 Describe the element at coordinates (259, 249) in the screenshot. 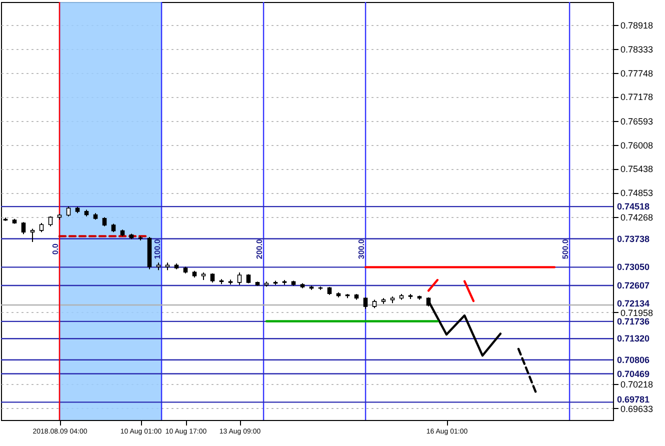

I see `x2-tick-label: 200.0` at that location.